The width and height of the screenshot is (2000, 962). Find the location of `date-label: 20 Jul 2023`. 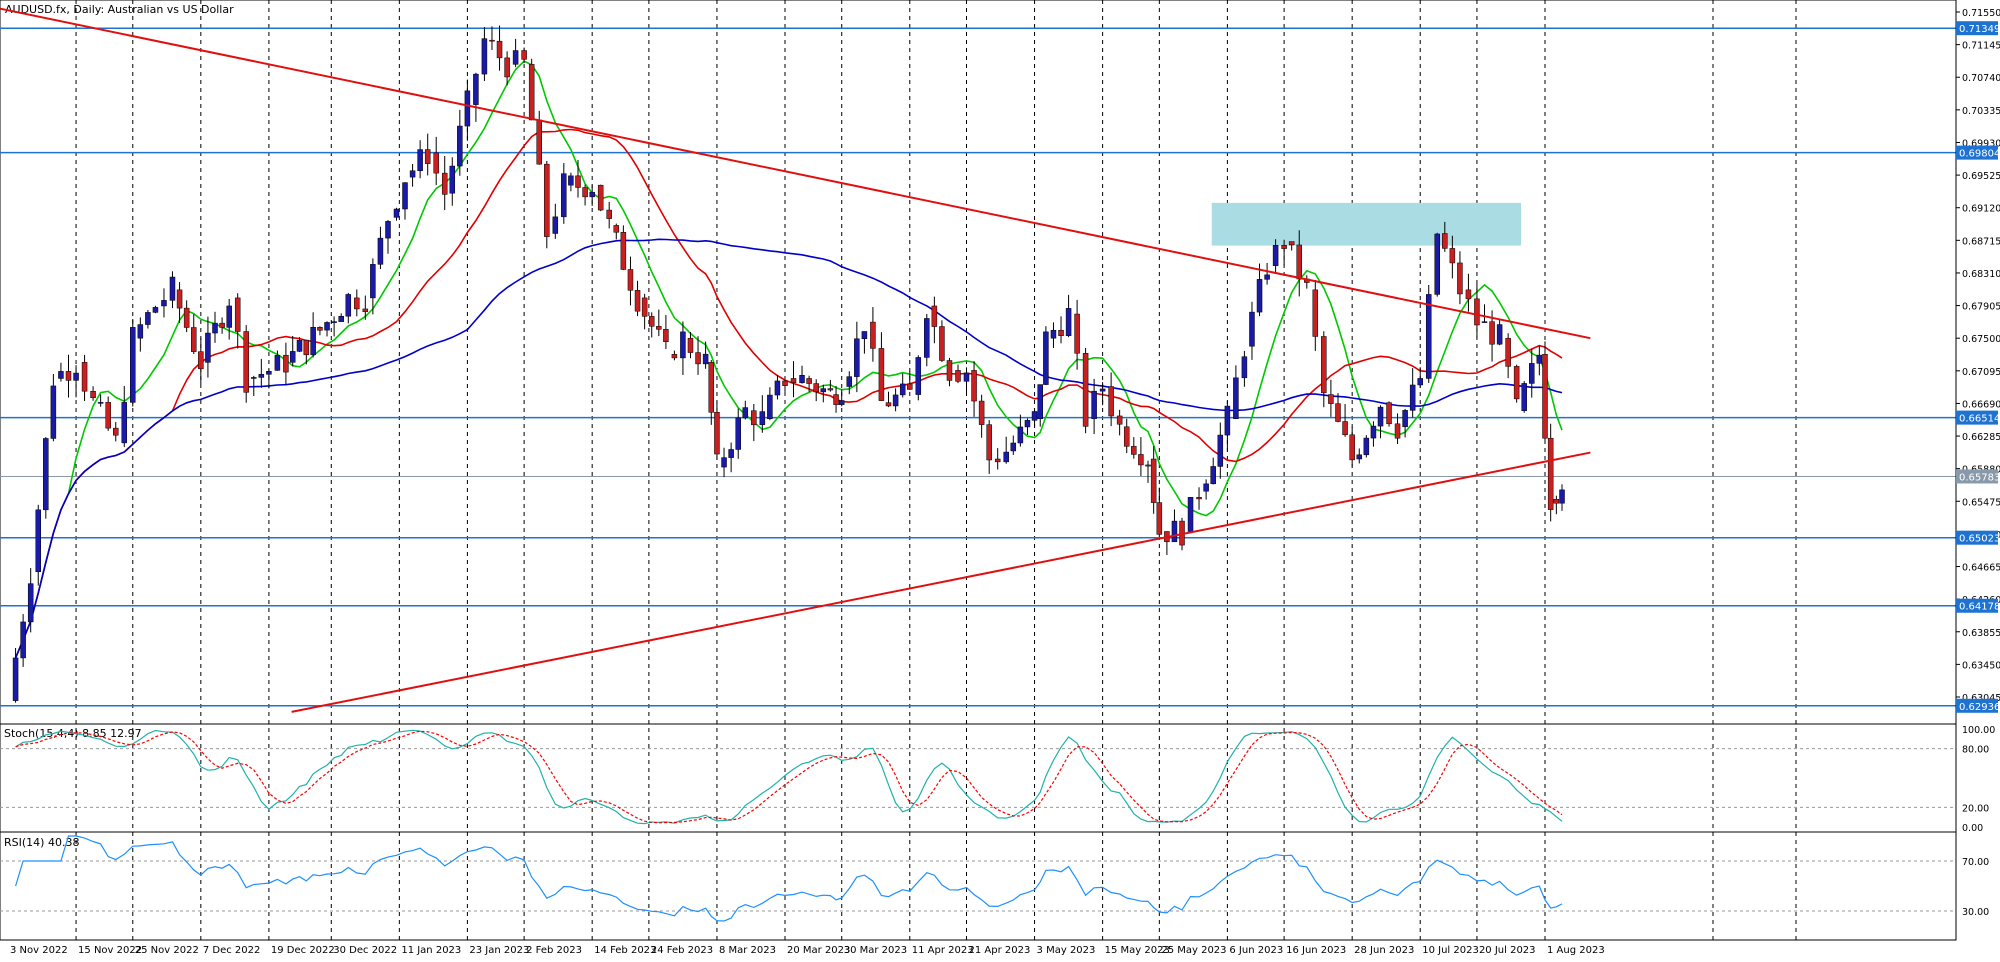

date-label: 20 Jul 2023 is located at coordinates (1507, 950).